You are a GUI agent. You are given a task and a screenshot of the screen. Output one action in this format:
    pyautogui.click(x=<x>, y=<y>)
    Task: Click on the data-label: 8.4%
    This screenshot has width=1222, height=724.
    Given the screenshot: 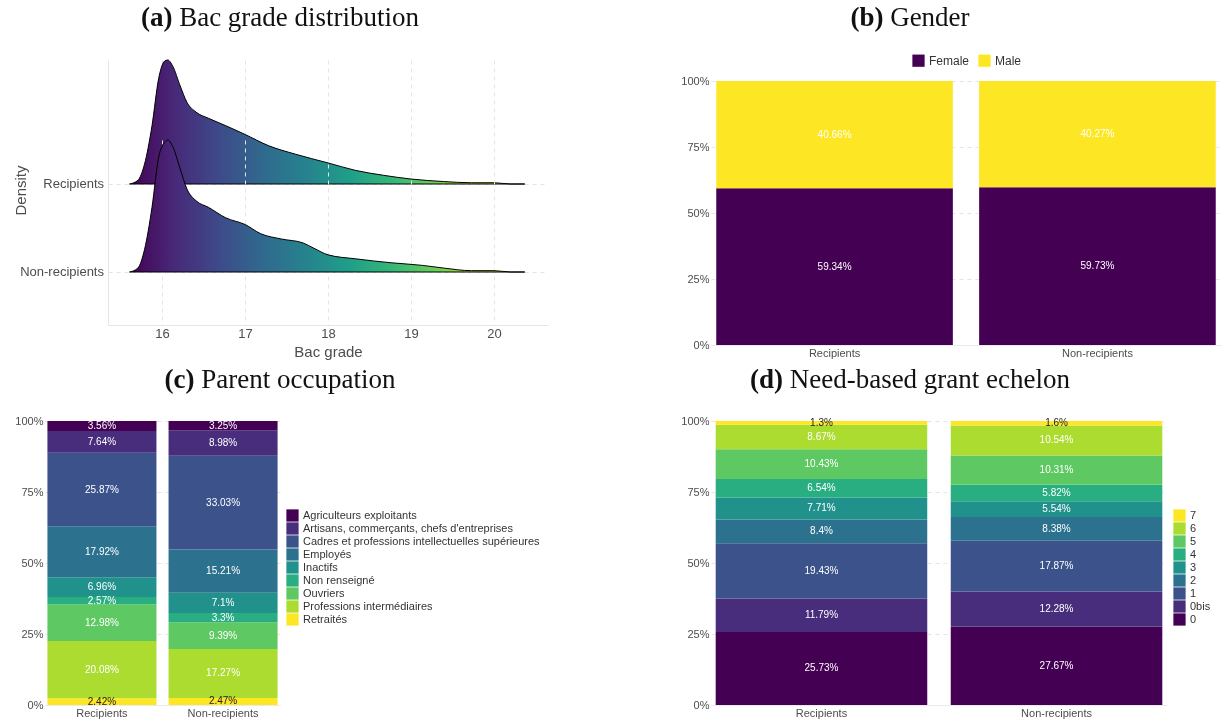 What is the action you would take?
    pyautogui.click(x=821, y=531)
    